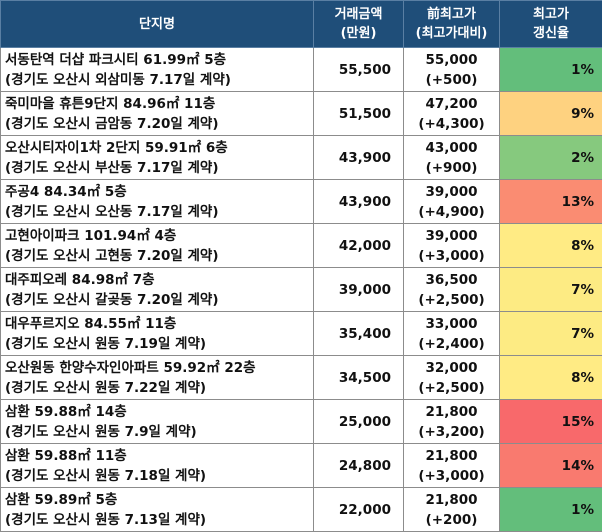 This screenshot has height=532, width=602. I want to click on complex-location: (경기도 오산시 고현동 7.20일 계약), so click(157, 256).